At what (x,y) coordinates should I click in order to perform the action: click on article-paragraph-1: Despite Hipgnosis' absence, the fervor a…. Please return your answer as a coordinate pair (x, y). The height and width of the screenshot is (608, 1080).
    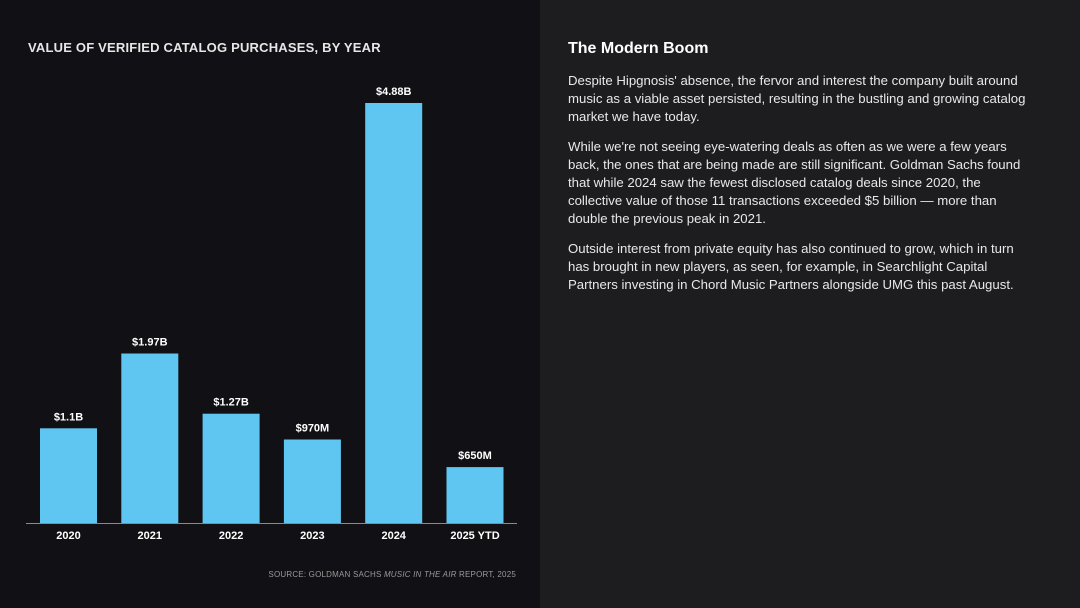
    Looking at the image, I should click on (797, 98).